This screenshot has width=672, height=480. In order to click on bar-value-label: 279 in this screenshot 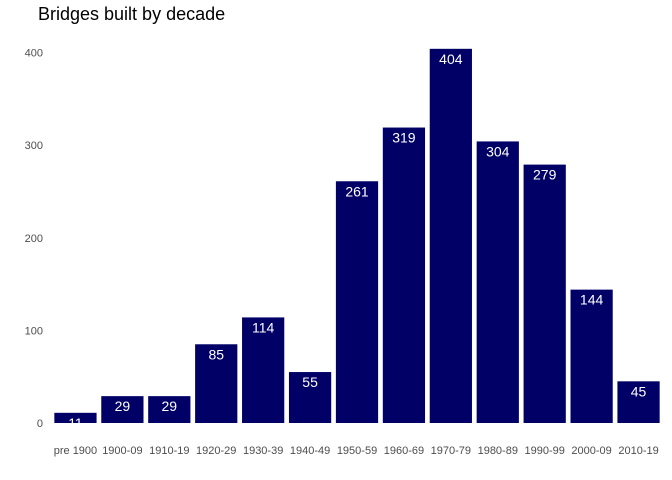, I will do `click(545, 175)`.